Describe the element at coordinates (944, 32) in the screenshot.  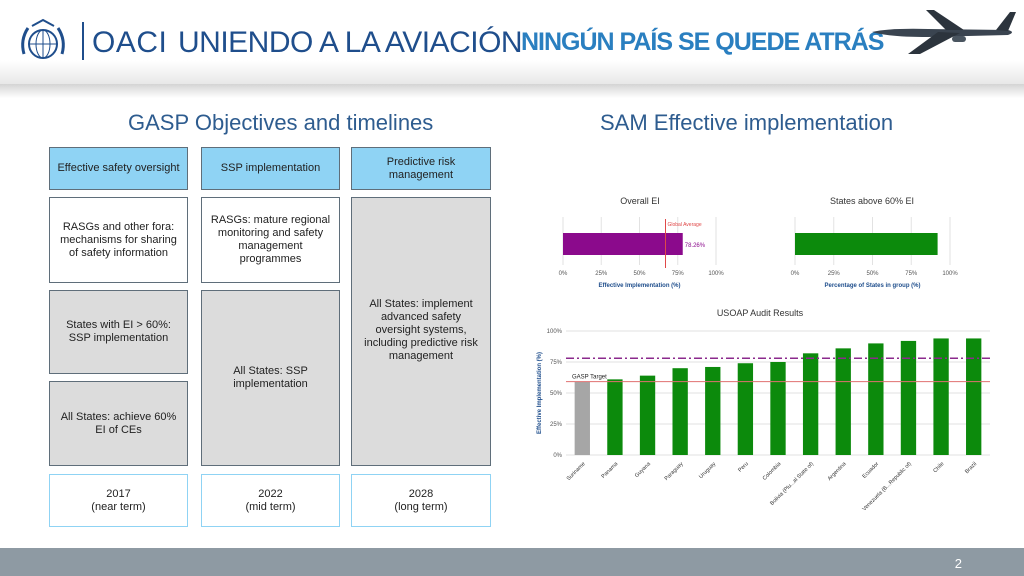
I see `airplane-icon` at that location.